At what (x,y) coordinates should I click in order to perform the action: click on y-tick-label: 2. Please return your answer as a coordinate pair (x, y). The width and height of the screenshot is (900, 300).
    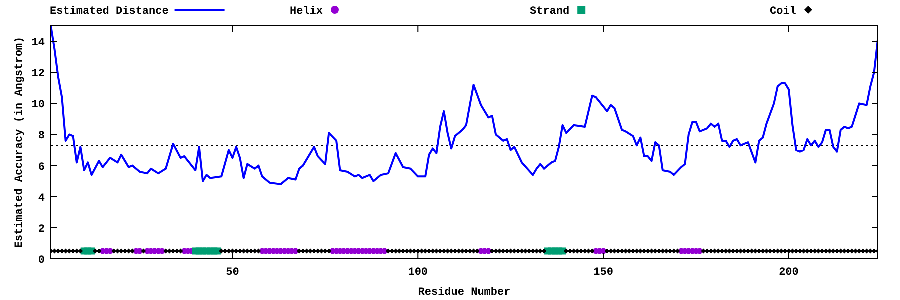
    Looking at the image, I should click on (41, 230).